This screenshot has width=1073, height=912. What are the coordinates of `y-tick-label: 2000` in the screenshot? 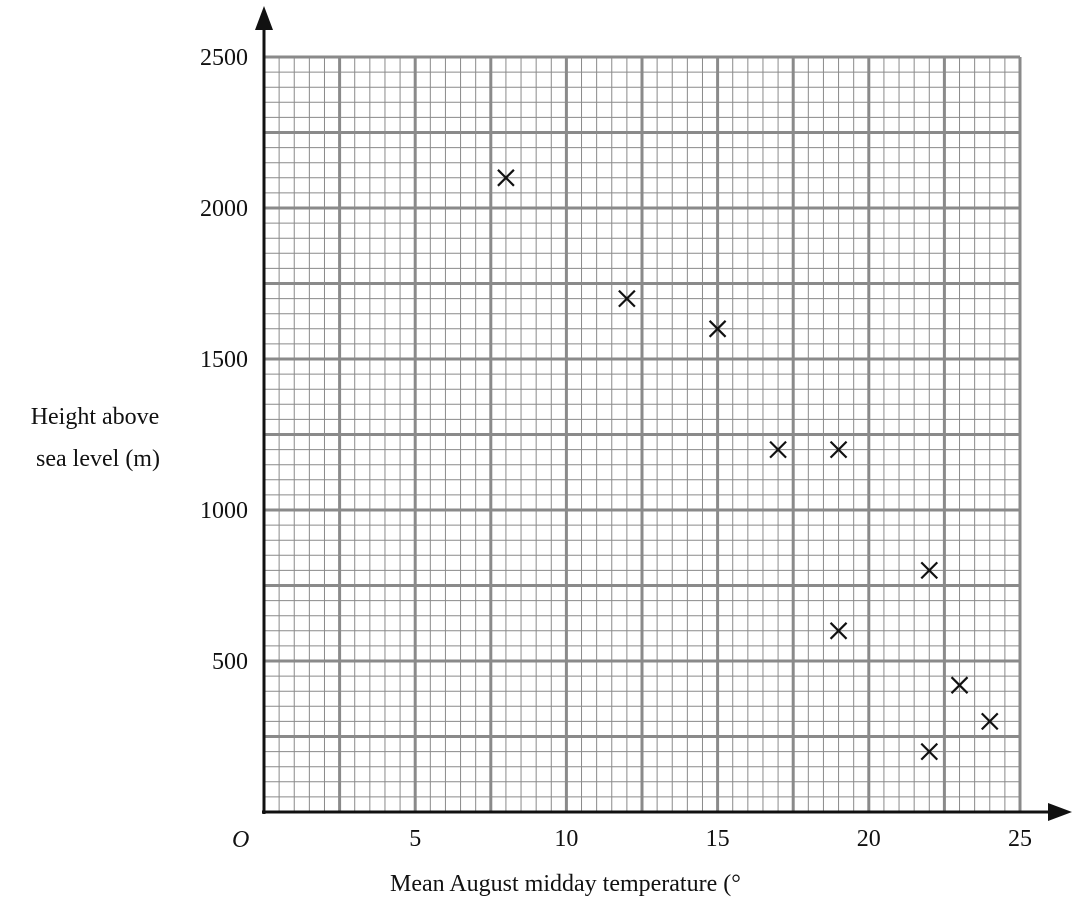 It's located at (224, 209).